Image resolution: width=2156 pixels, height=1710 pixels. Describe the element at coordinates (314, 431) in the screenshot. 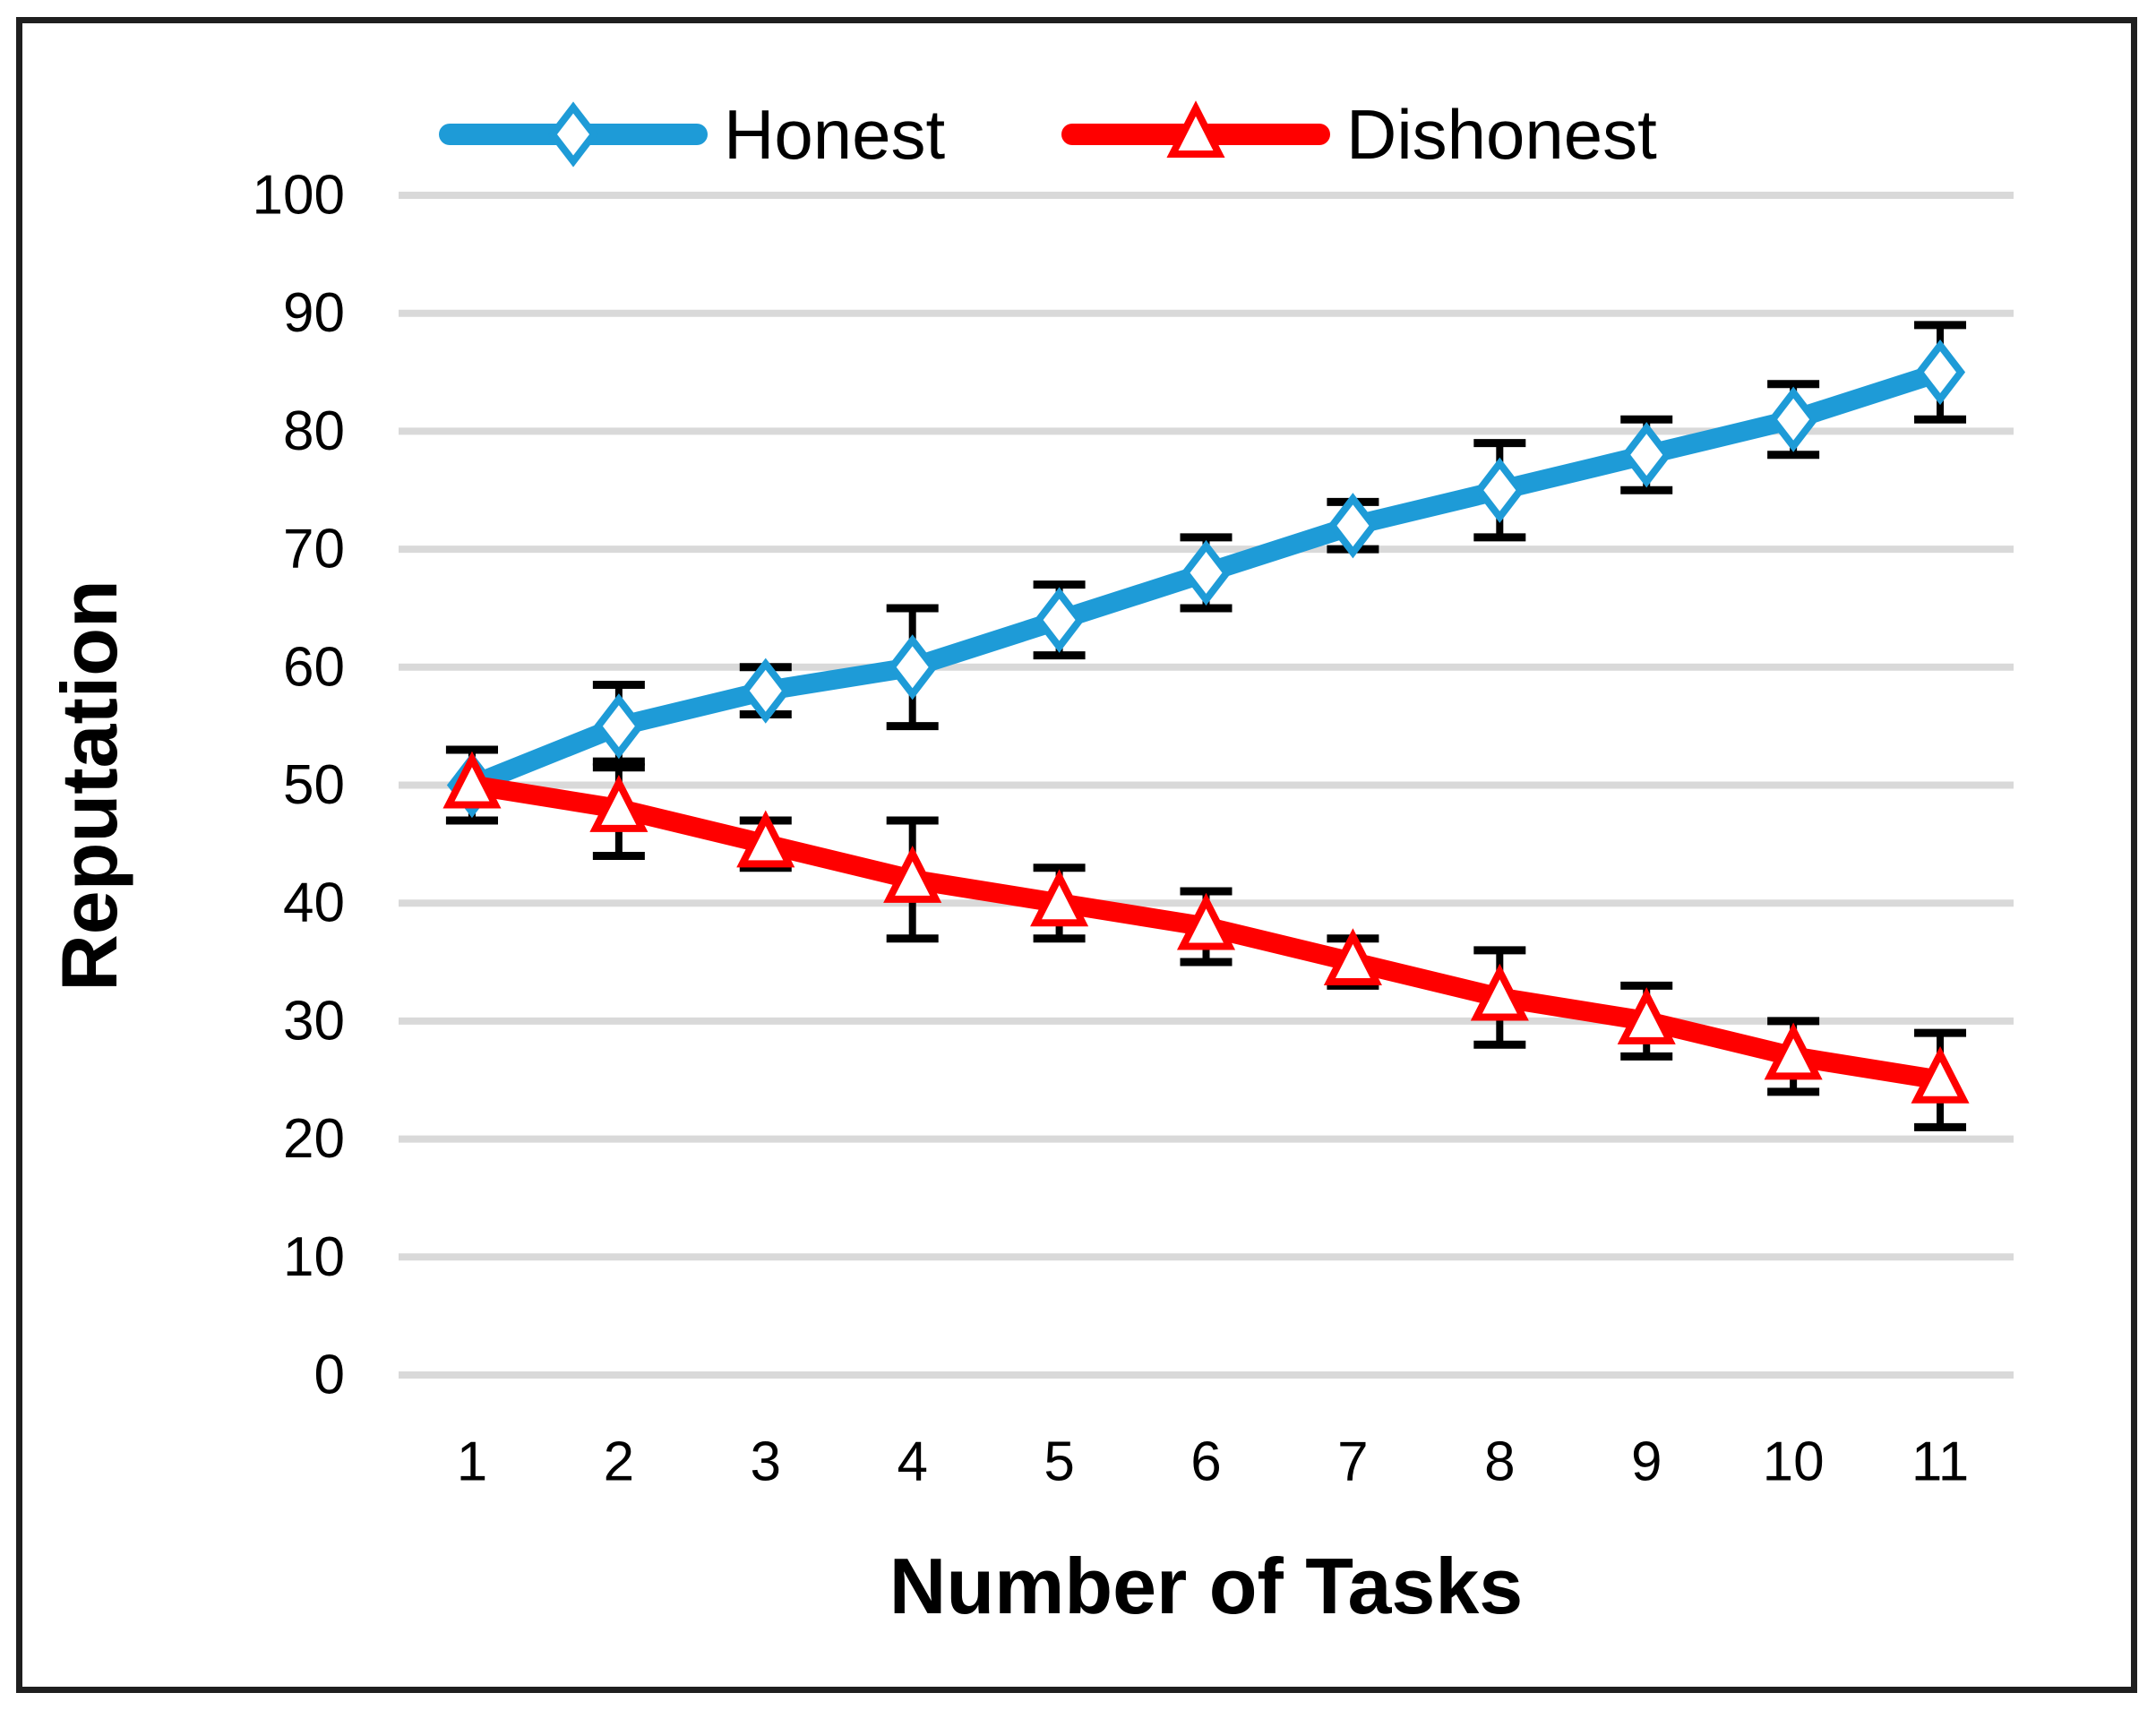

I see `y-tick-label: 80` at that location.